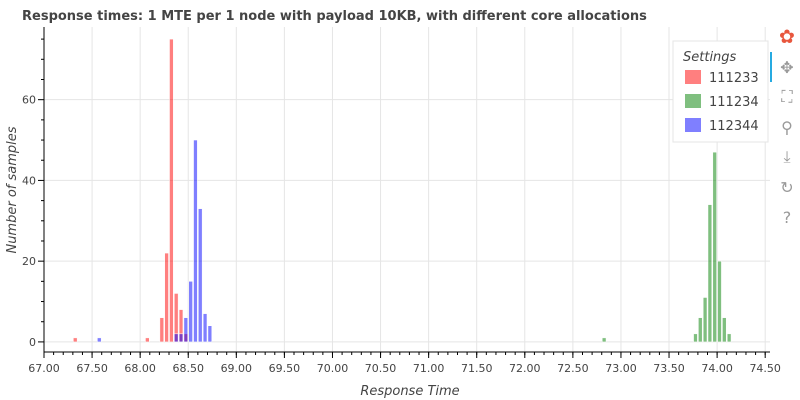 This screenshot has width=800, height=400. Describe the element at coordinates (29, 100) in the screenshot. I see `y-tick-label: 60` at that location.